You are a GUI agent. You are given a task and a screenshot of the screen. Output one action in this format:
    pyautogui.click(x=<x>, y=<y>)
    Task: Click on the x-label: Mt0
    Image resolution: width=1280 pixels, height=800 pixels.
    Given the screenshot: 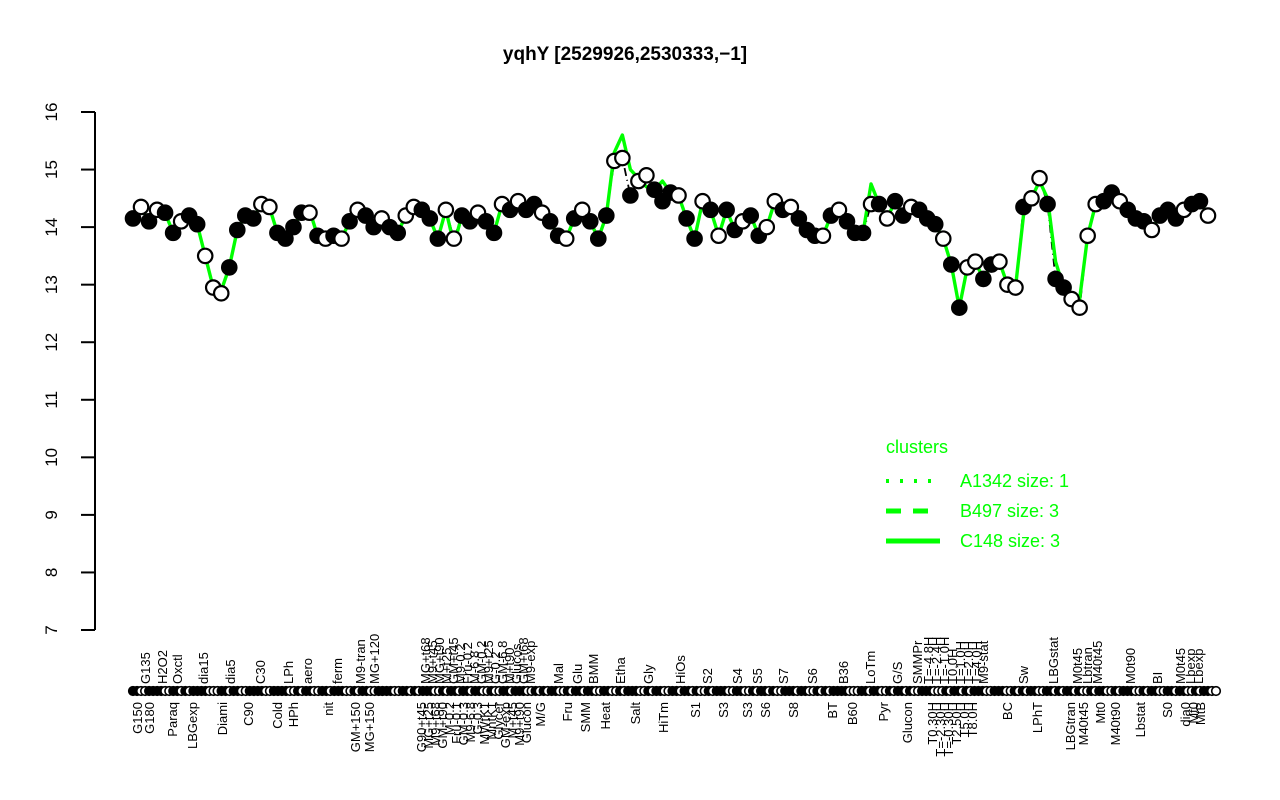 What is the action you would take?
    pyautogui.click(x=1193, y=713)
    